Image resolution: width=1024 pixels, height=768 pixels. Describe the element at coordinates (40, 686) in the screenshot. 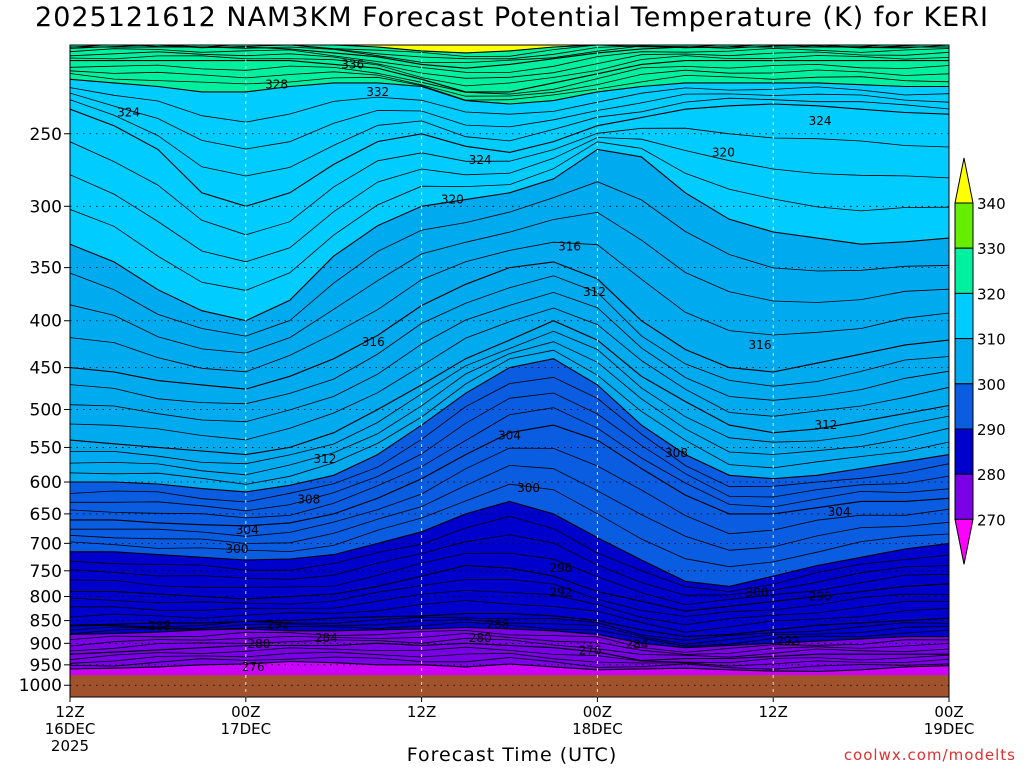

I see `ytick-label-1000: 1000` at that location.